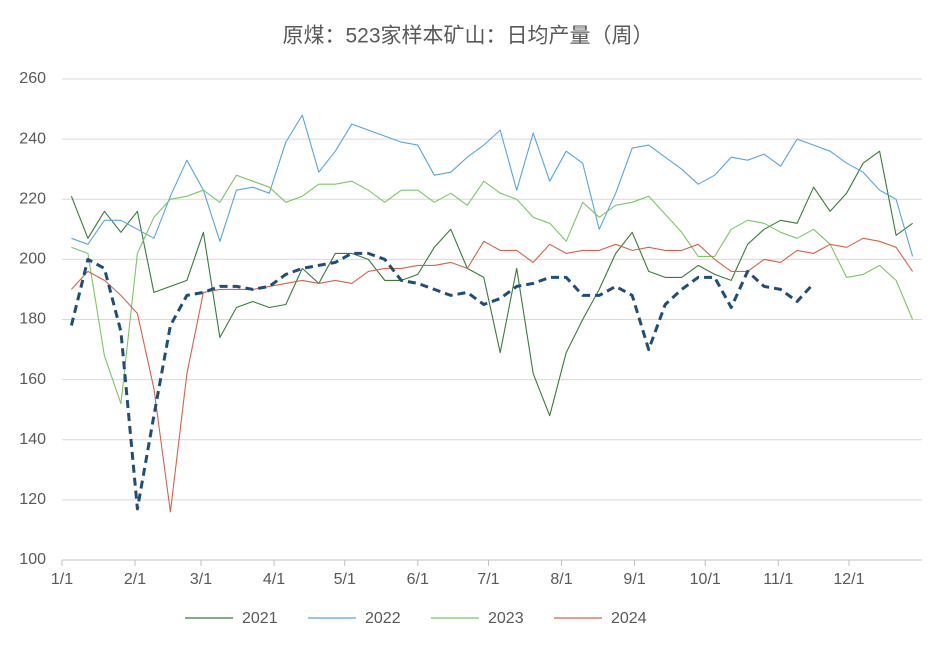  Describe the element at coordinates (201, 579) in the screenshot. I see `x-tick-label: 3/1` at that location.